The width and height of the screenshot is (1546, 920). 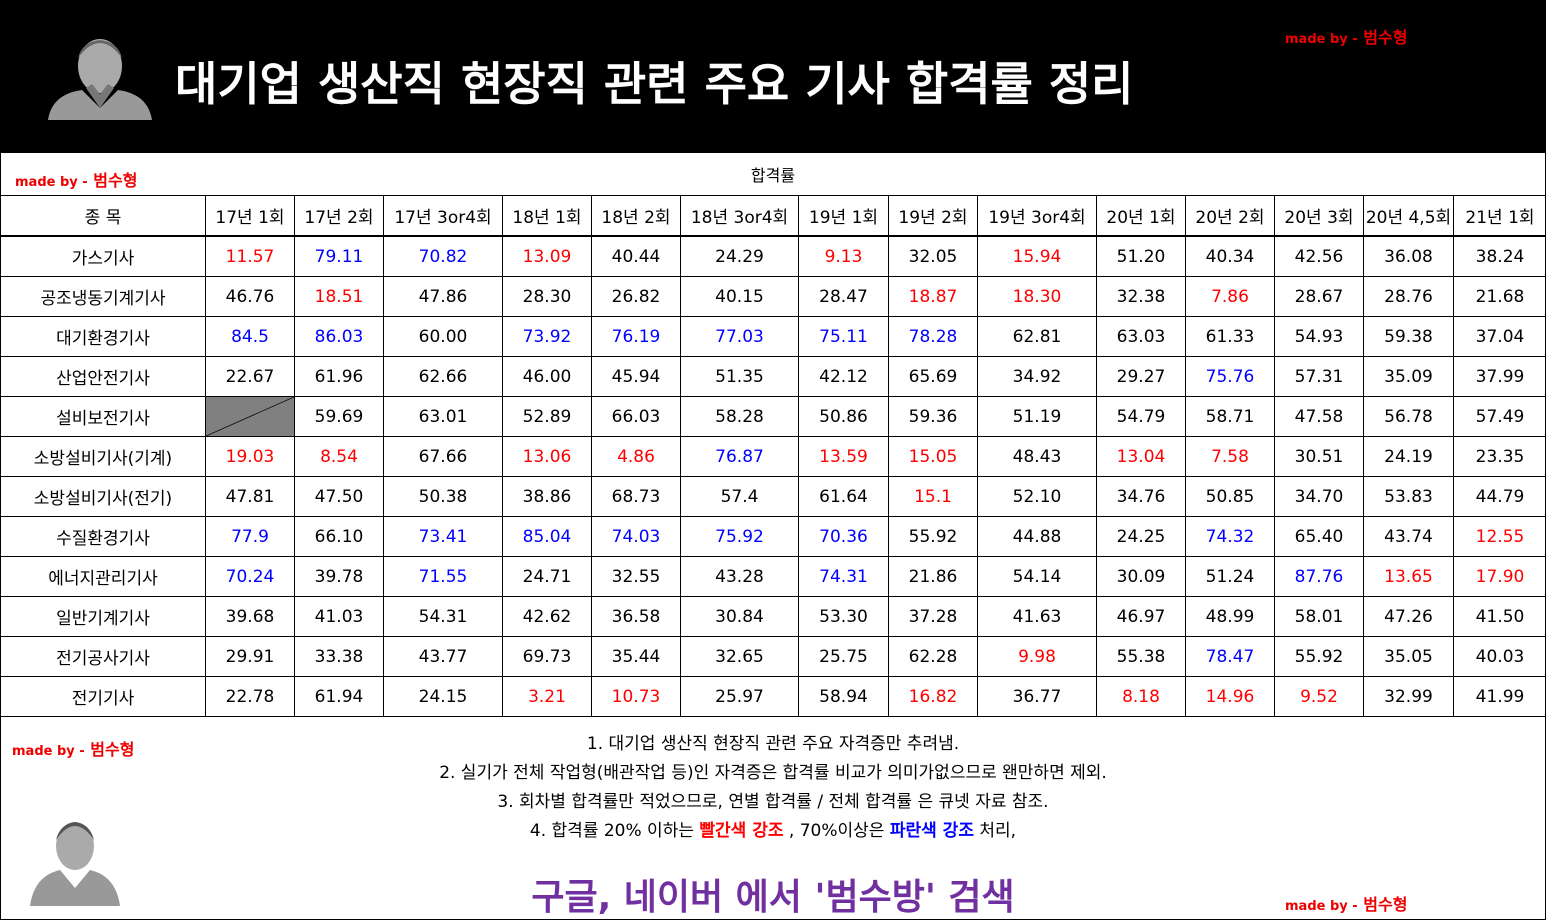 What do you see at coordinates (836, 831) in the screenshot?
I see `note-text: , 70%이상은` at bounding box center [836, 831].